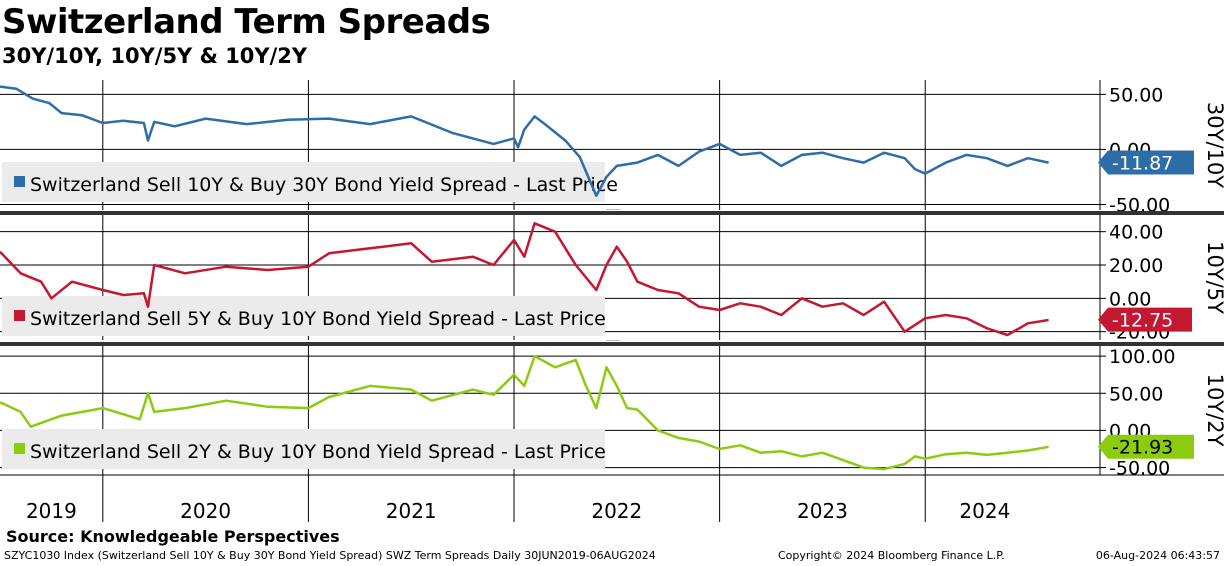 This screenshot has height=566, width=1224. What do you see at coordinates (51, 511) in the screenshot?
I see `x-tick-label: 2019` at bounding box center [51, 511].